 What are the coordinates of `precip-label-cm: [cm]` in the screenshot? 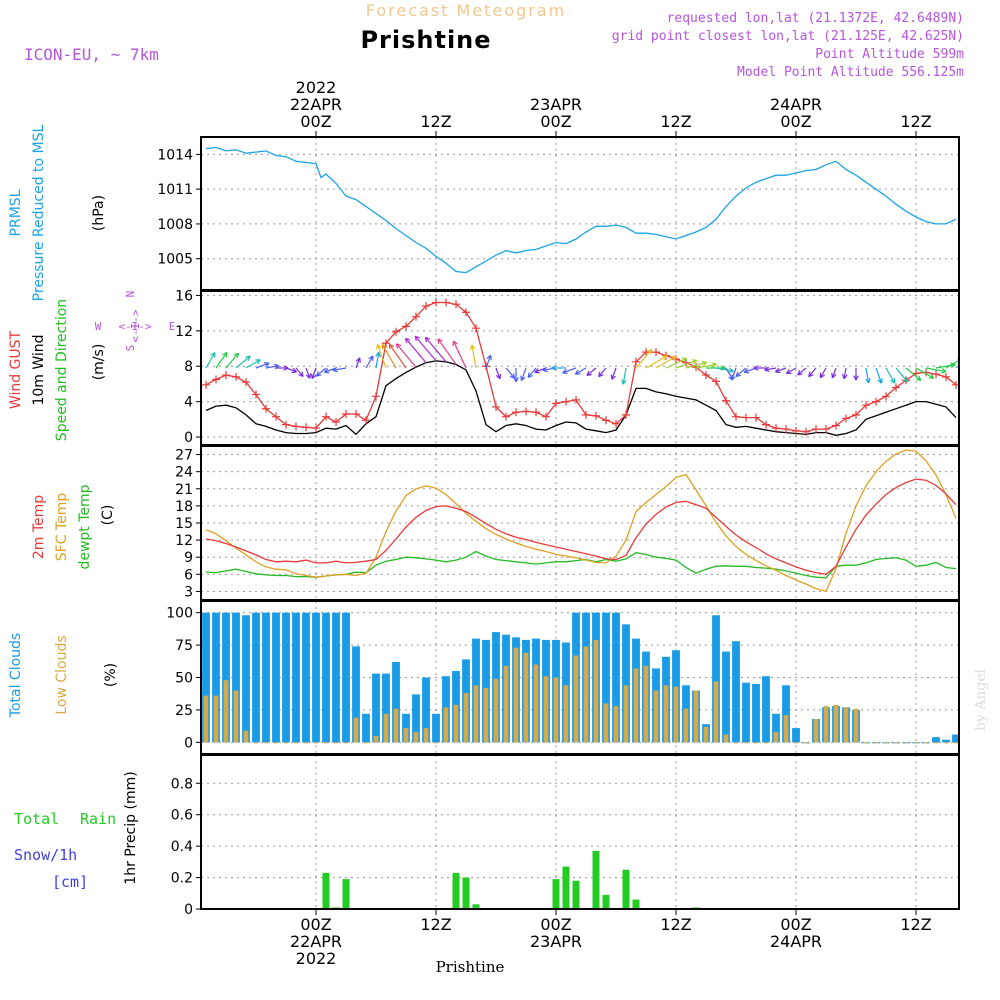 It's located at (70, 882).